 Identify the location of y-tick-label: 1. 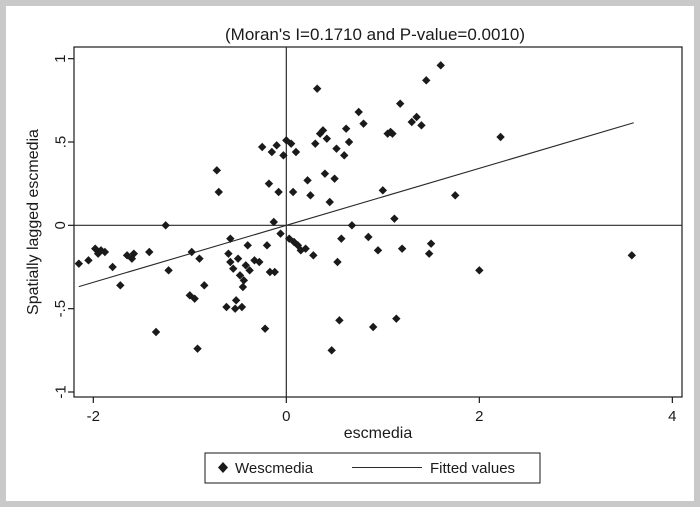
(60, 58).